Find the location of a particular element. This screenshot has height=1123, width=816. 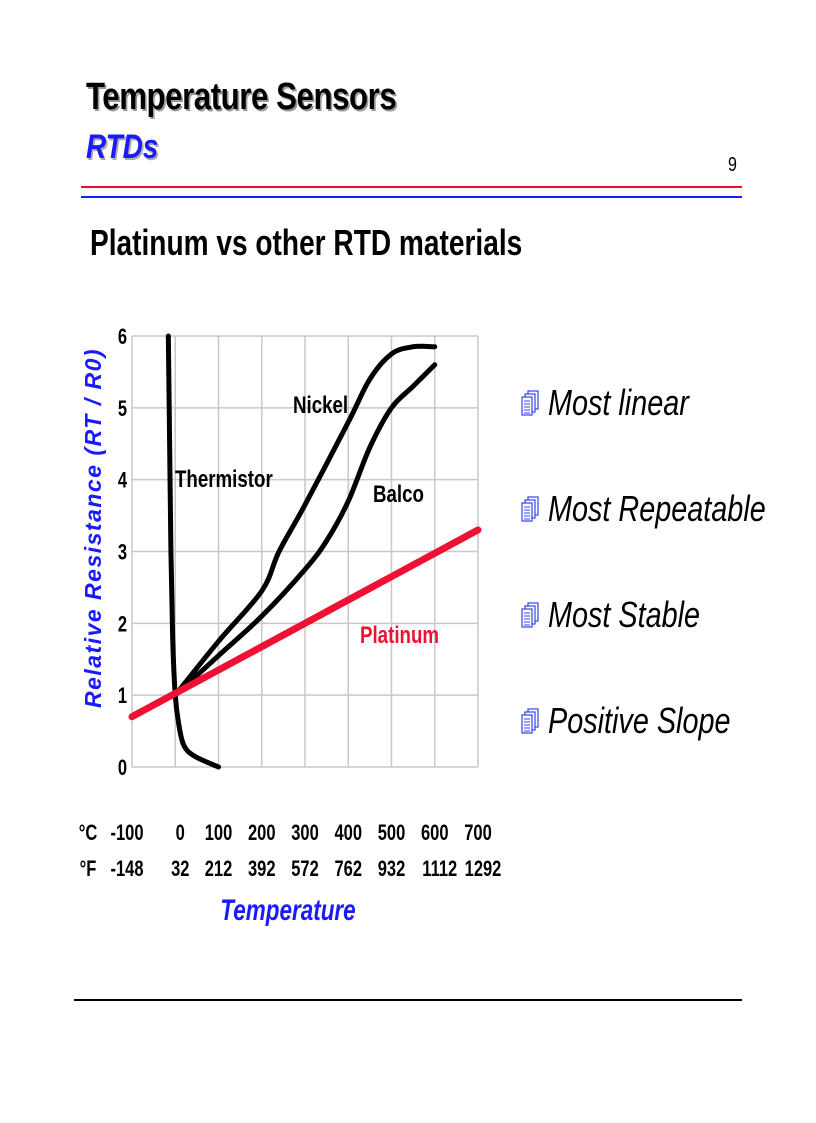

x-tick-label-f: 932 is located at coordinates (392, 869).